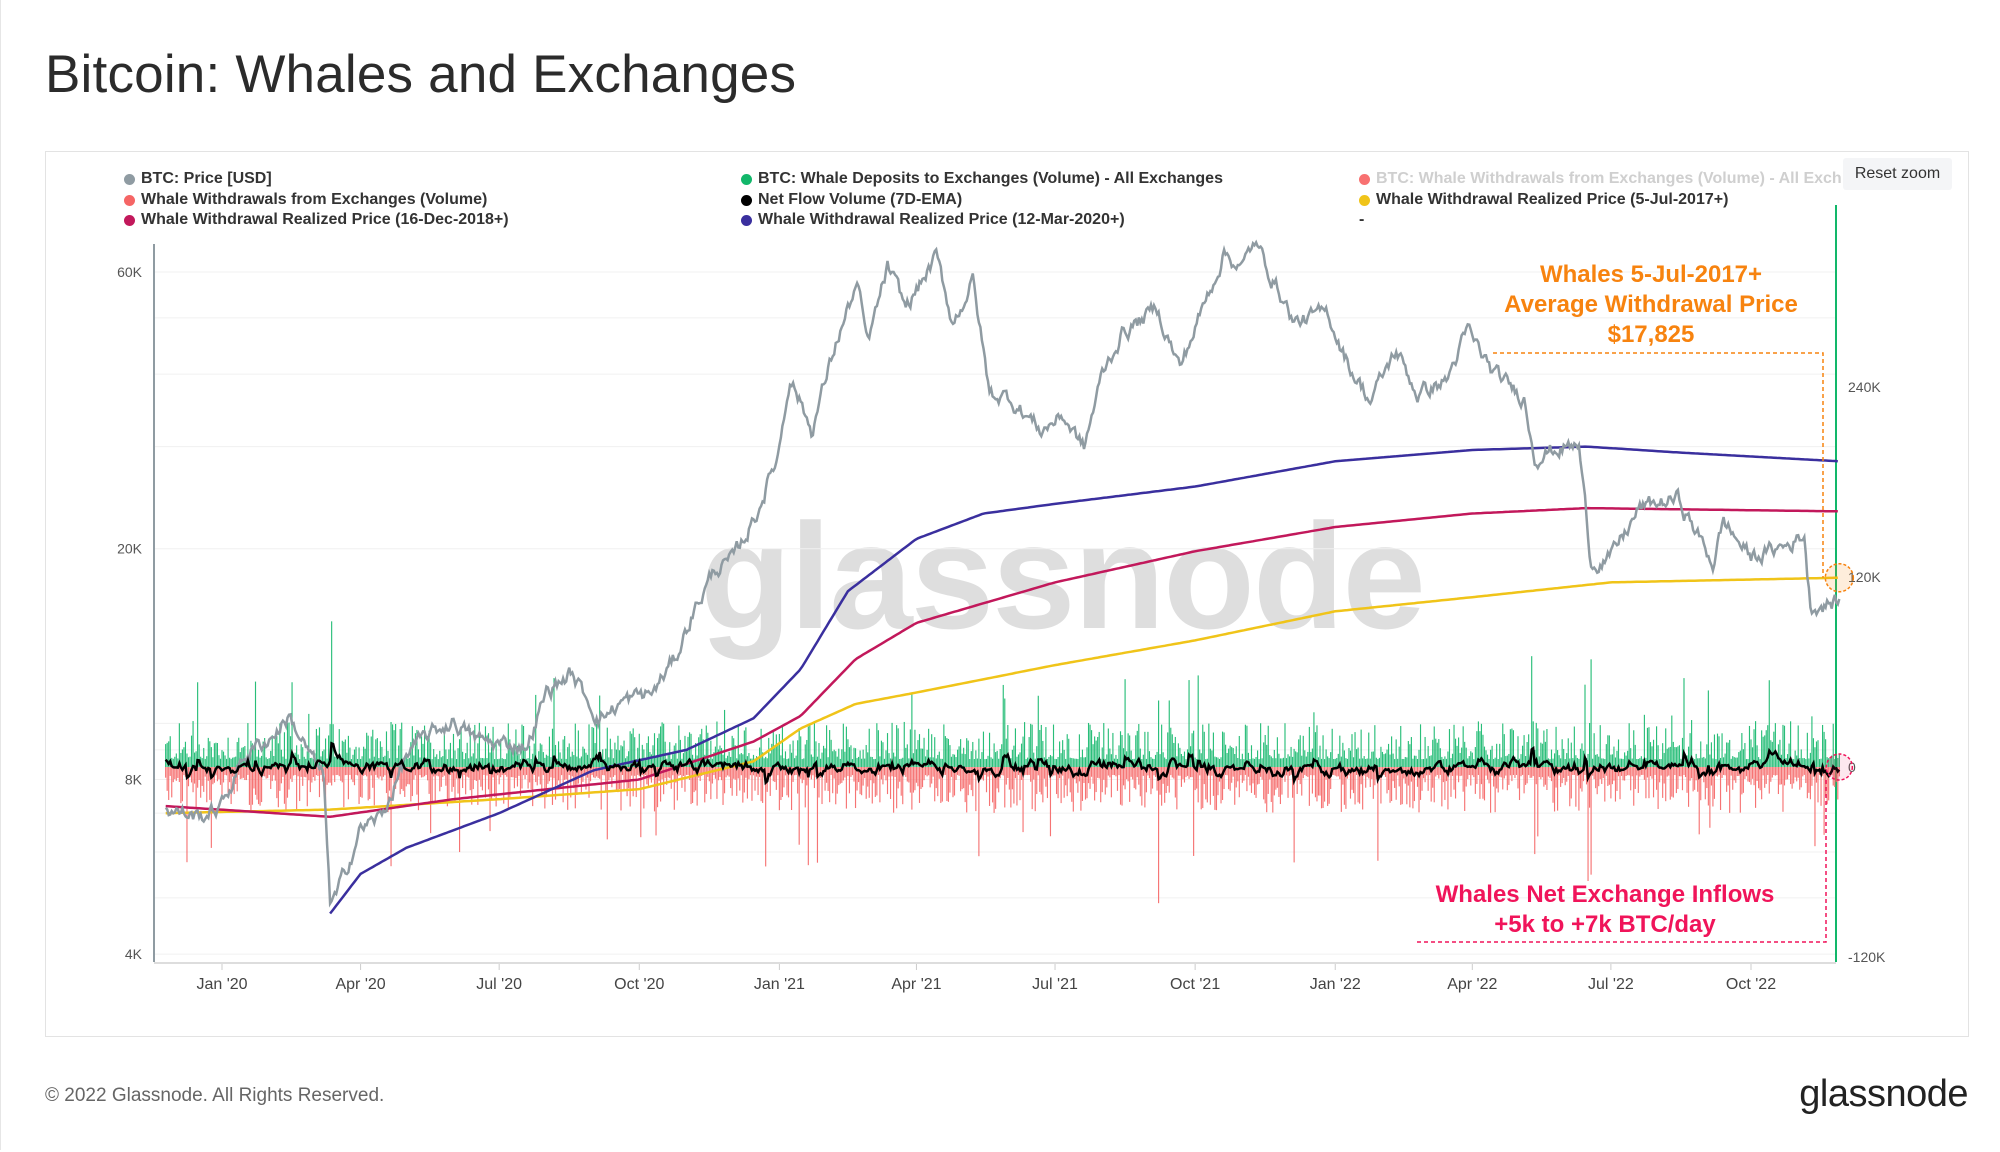  Describe the element at coordinates (198, 179) in the screenshot. I see `legend-item: BTC: Price [USD]` at that location.